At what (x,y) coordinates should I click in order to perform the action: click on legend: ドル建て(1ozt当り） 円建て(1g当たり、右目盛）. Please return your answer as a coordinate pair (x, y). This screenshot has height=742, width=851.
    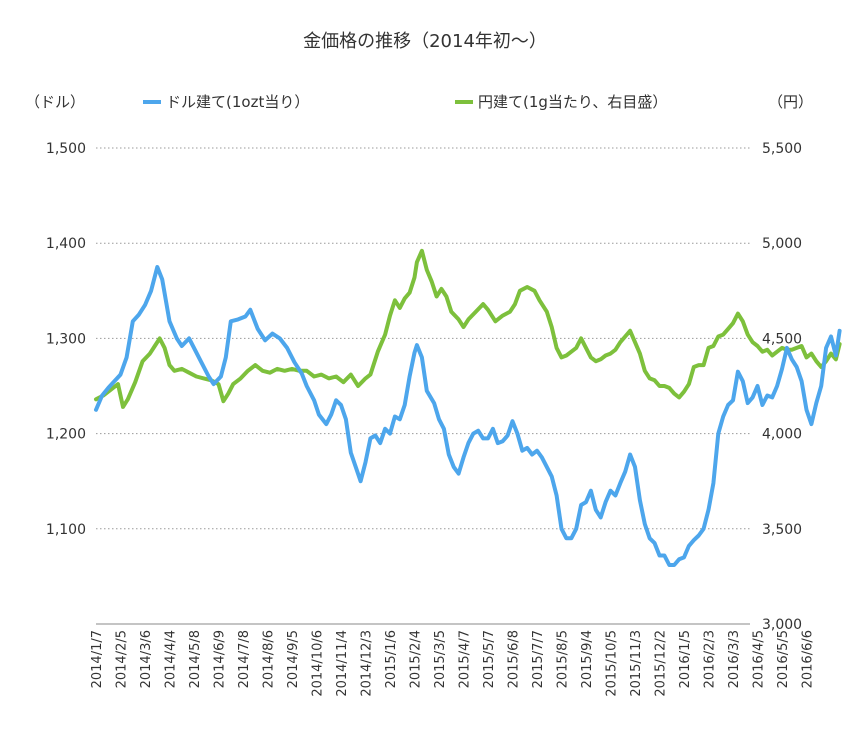
    Looking at the image, I should click on (405, 102).